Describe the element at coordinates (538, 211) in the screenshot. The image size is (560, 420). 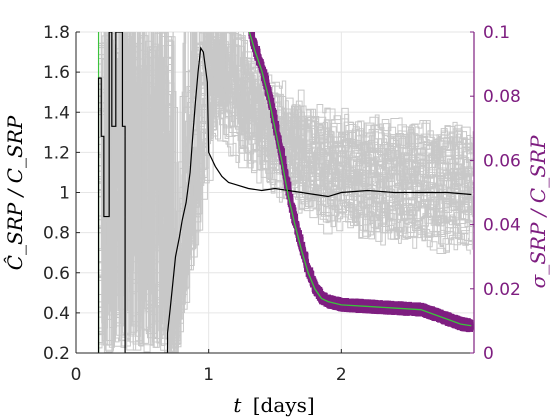
I see `y-axis-right-label: σ_SRP / C_SRP` at that location.